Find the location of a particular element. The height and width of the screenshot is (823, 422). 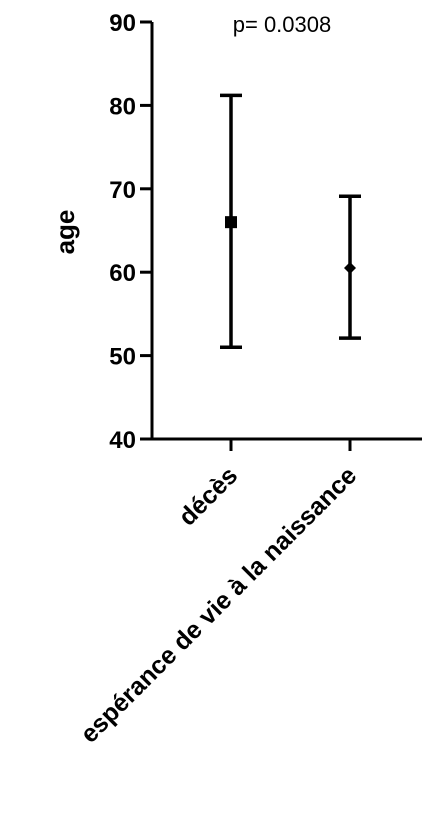

mean-marker-diamond is located at coordinates (350, 268).